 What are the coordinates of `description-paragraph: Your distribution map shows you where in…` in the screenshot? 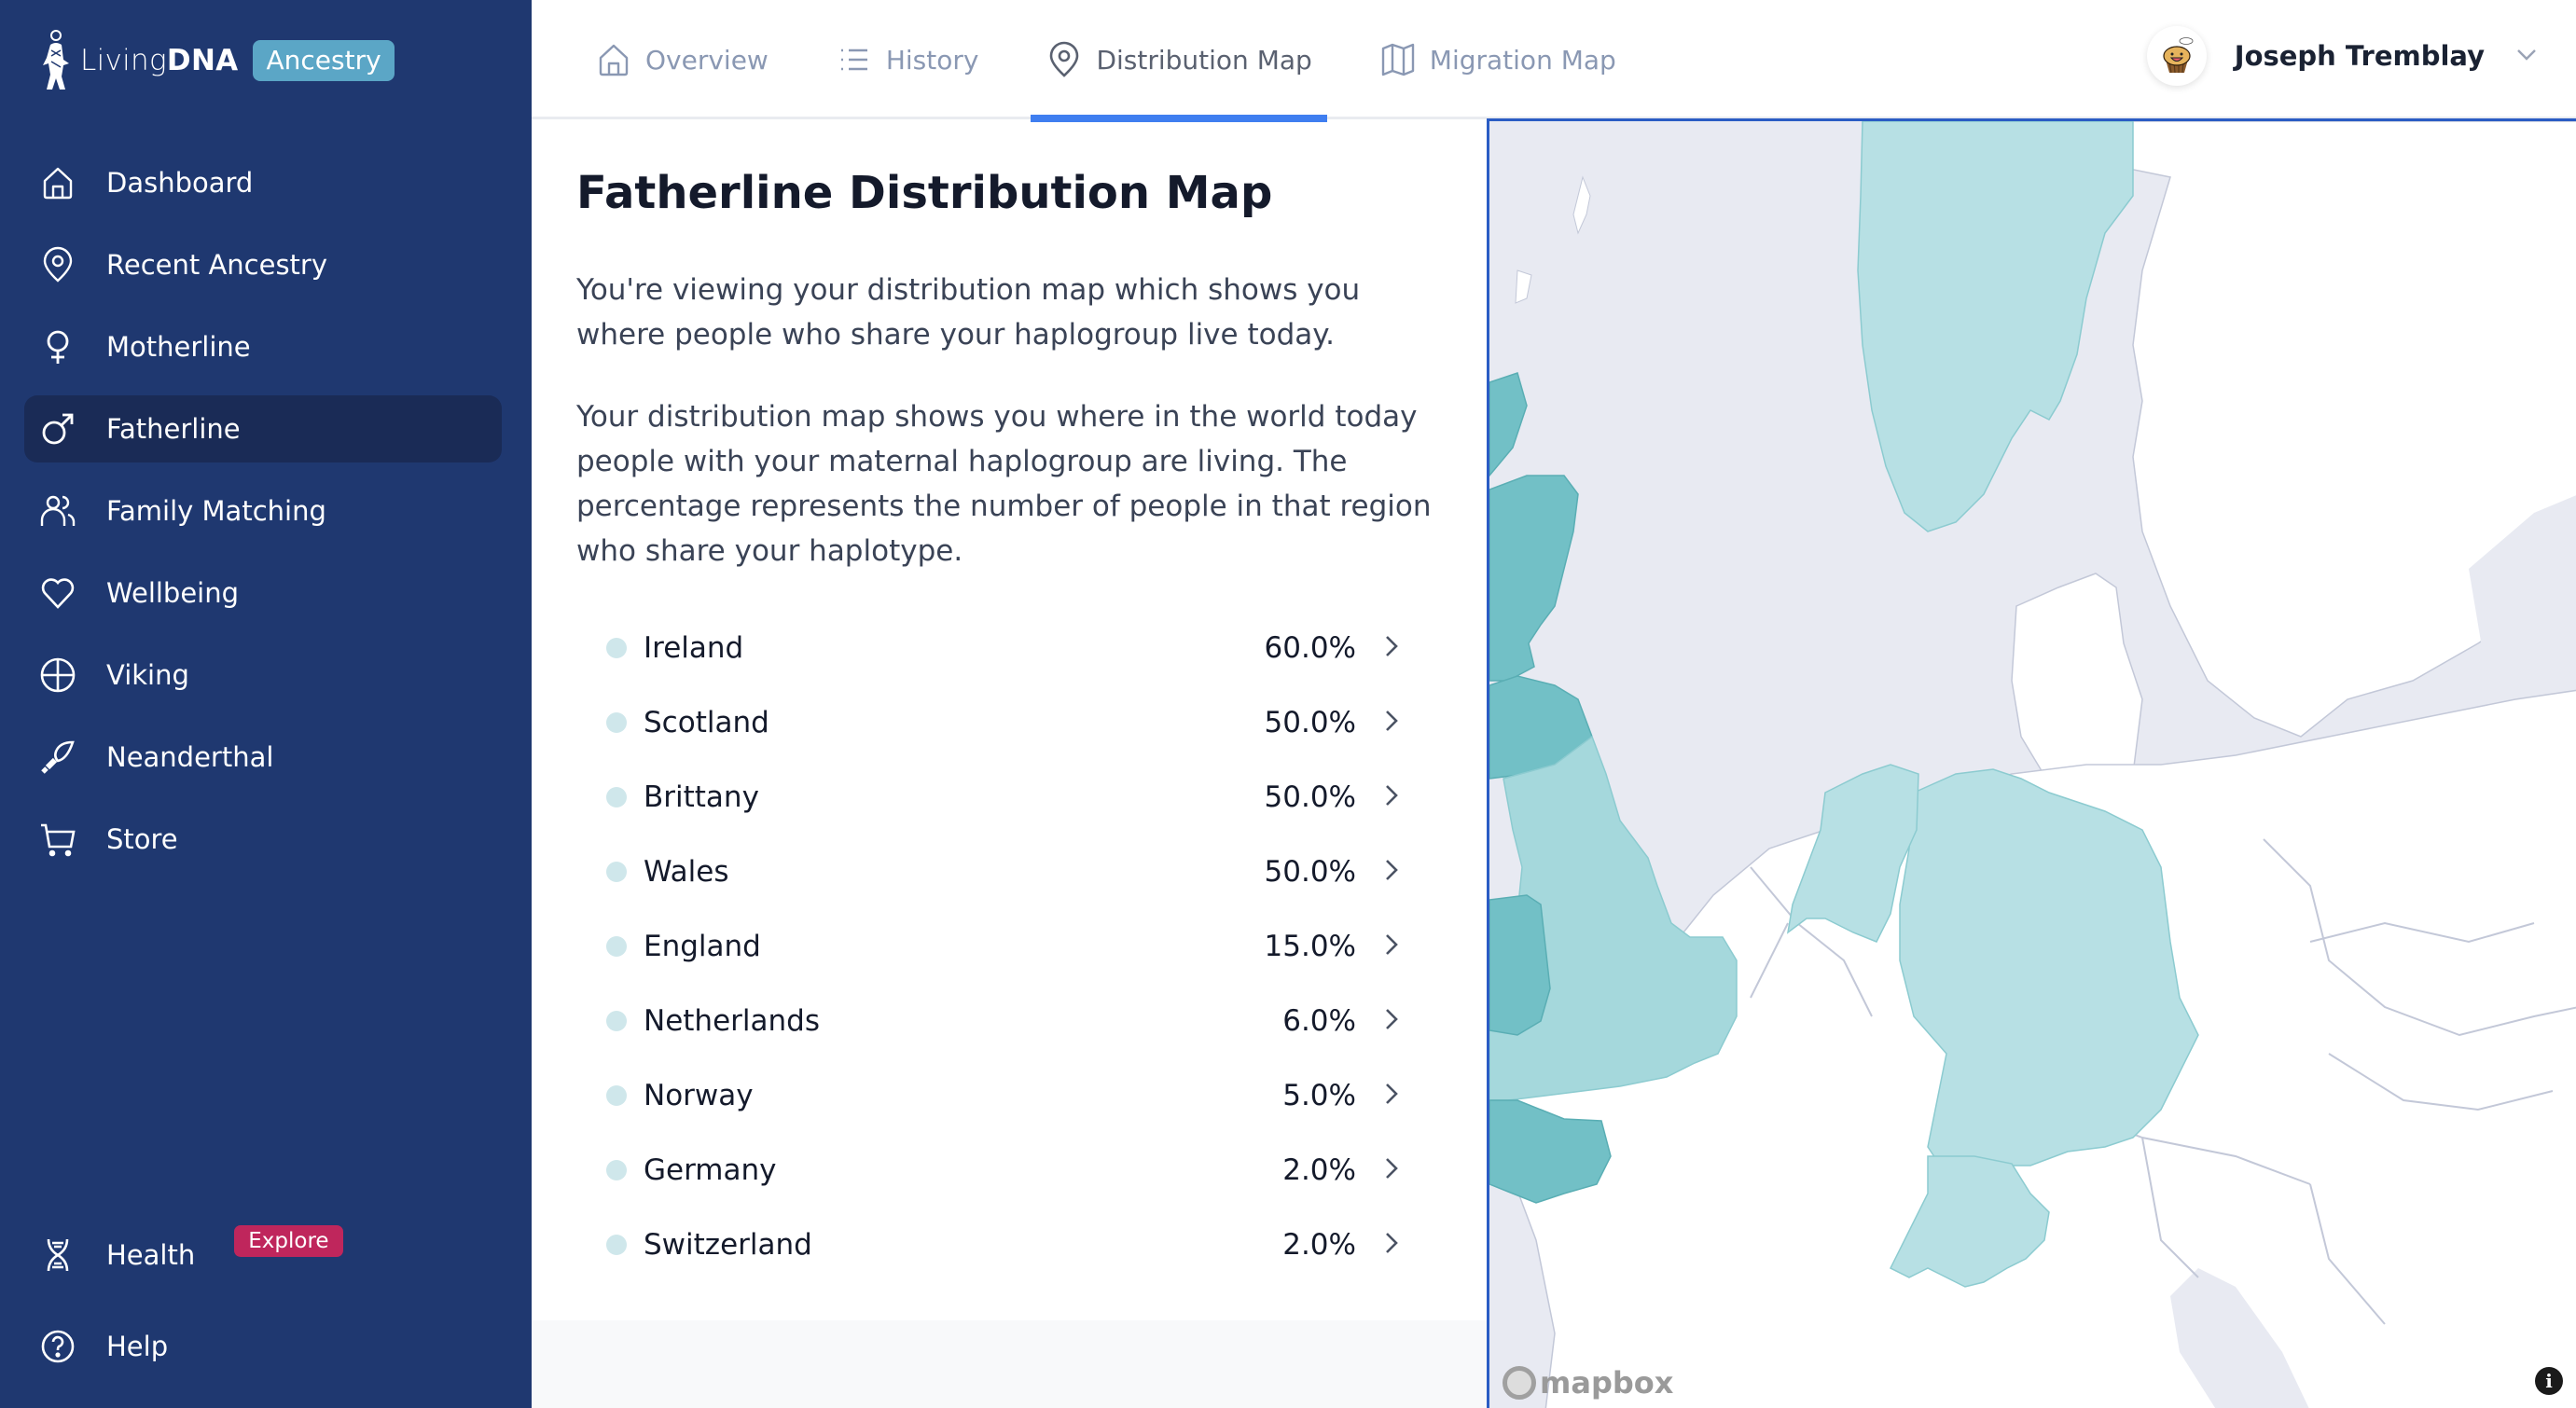 It's located at (1004, 484).